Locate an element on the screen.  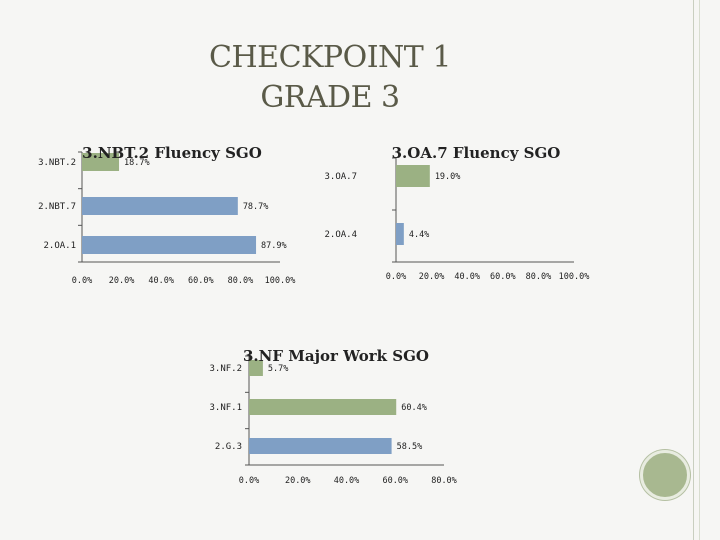
chart-3-x-tick-label: 60.0% is located at coordinates (395, 481).